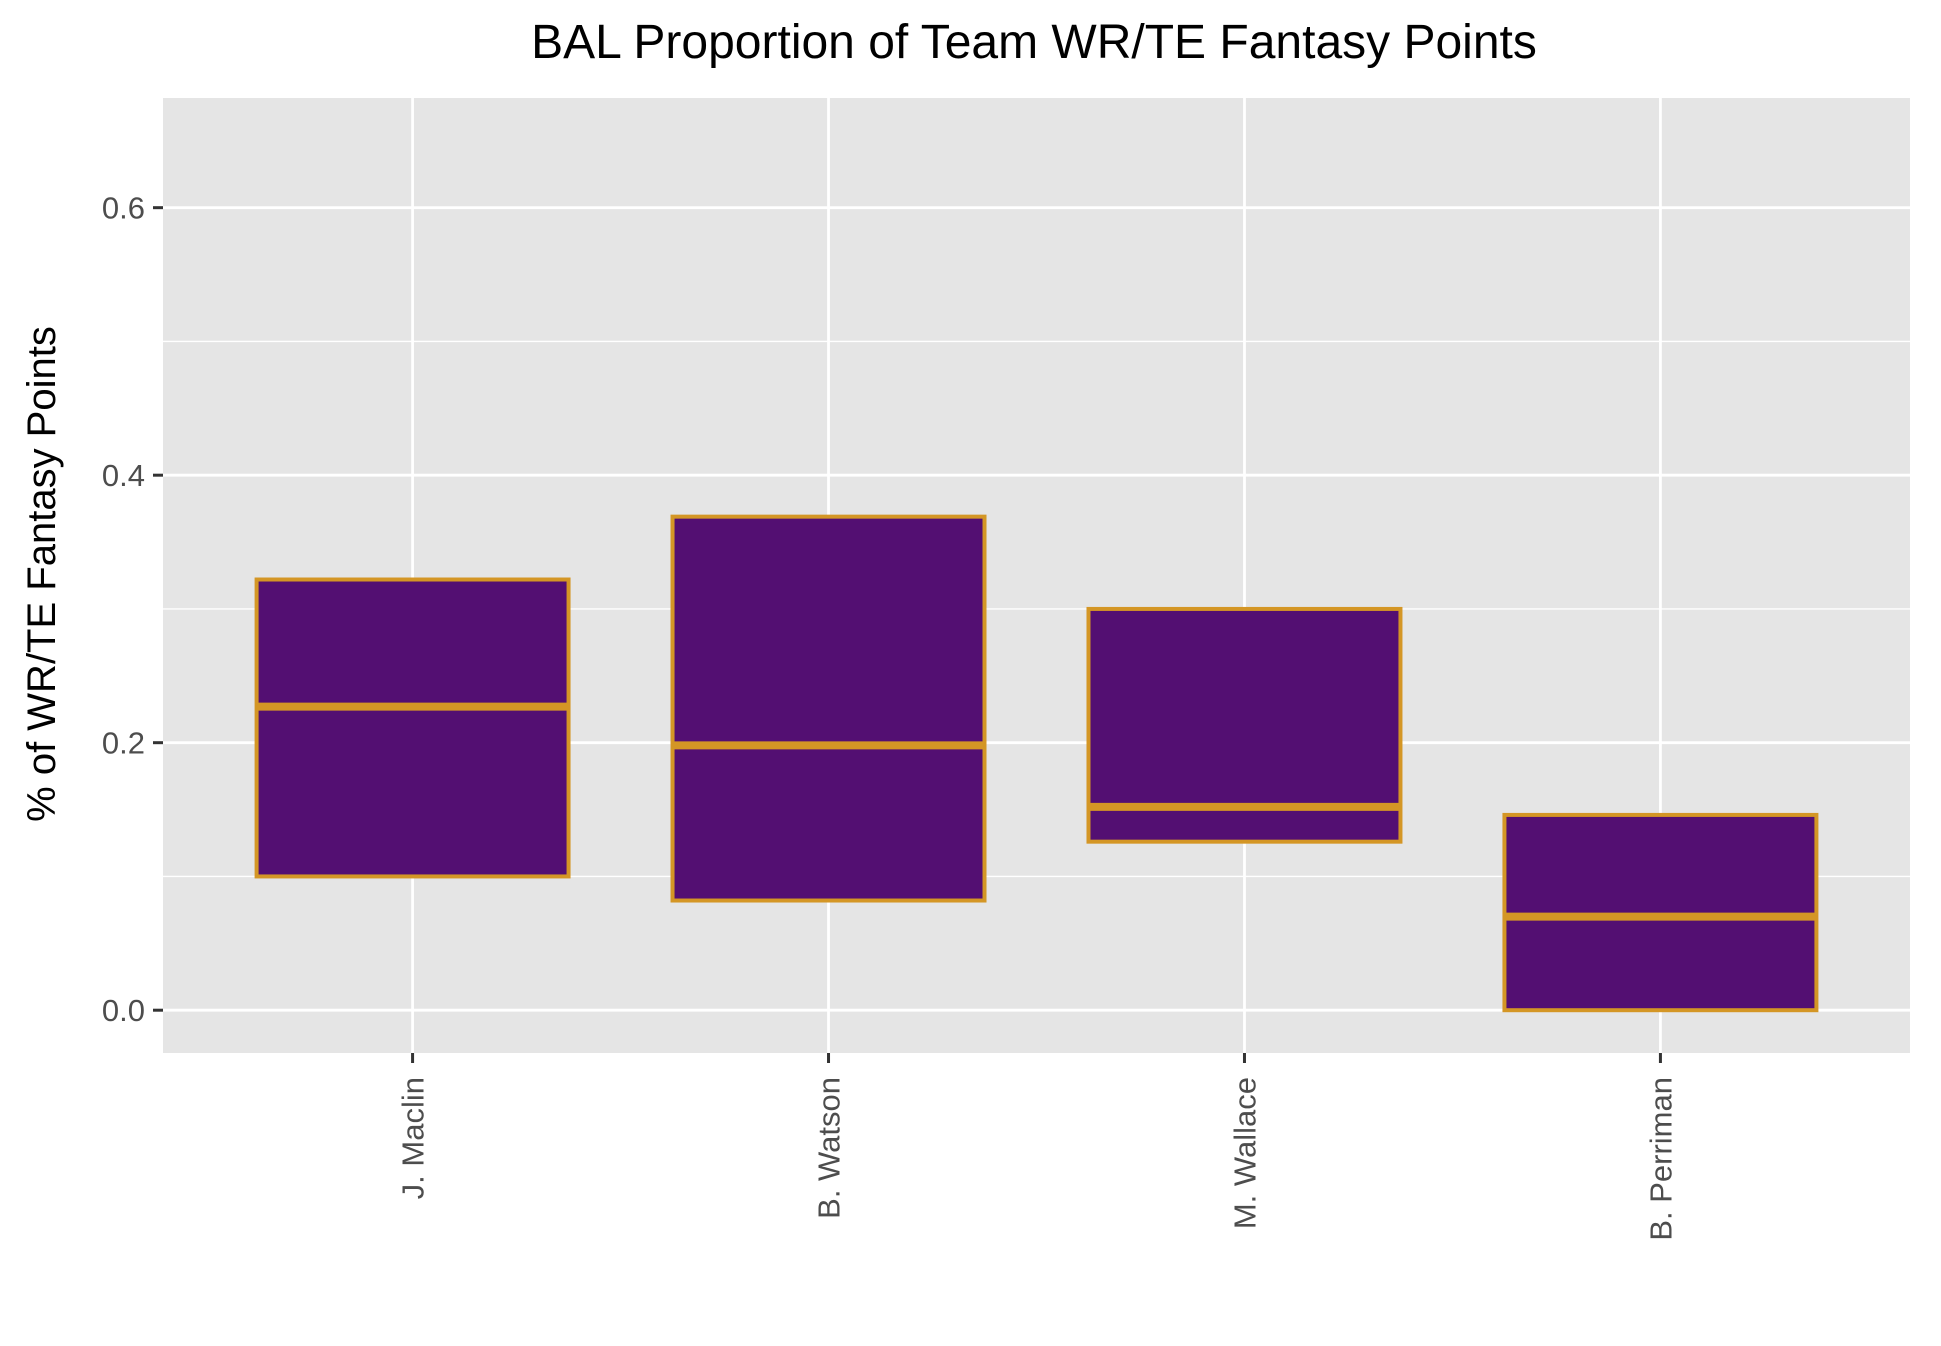 This screenshot has width=1941, height=1346. What do you see at coordinates (123, 208) in the screenshot?
I see `y-tick-label: 0.6` at bounding box center [123, 208].